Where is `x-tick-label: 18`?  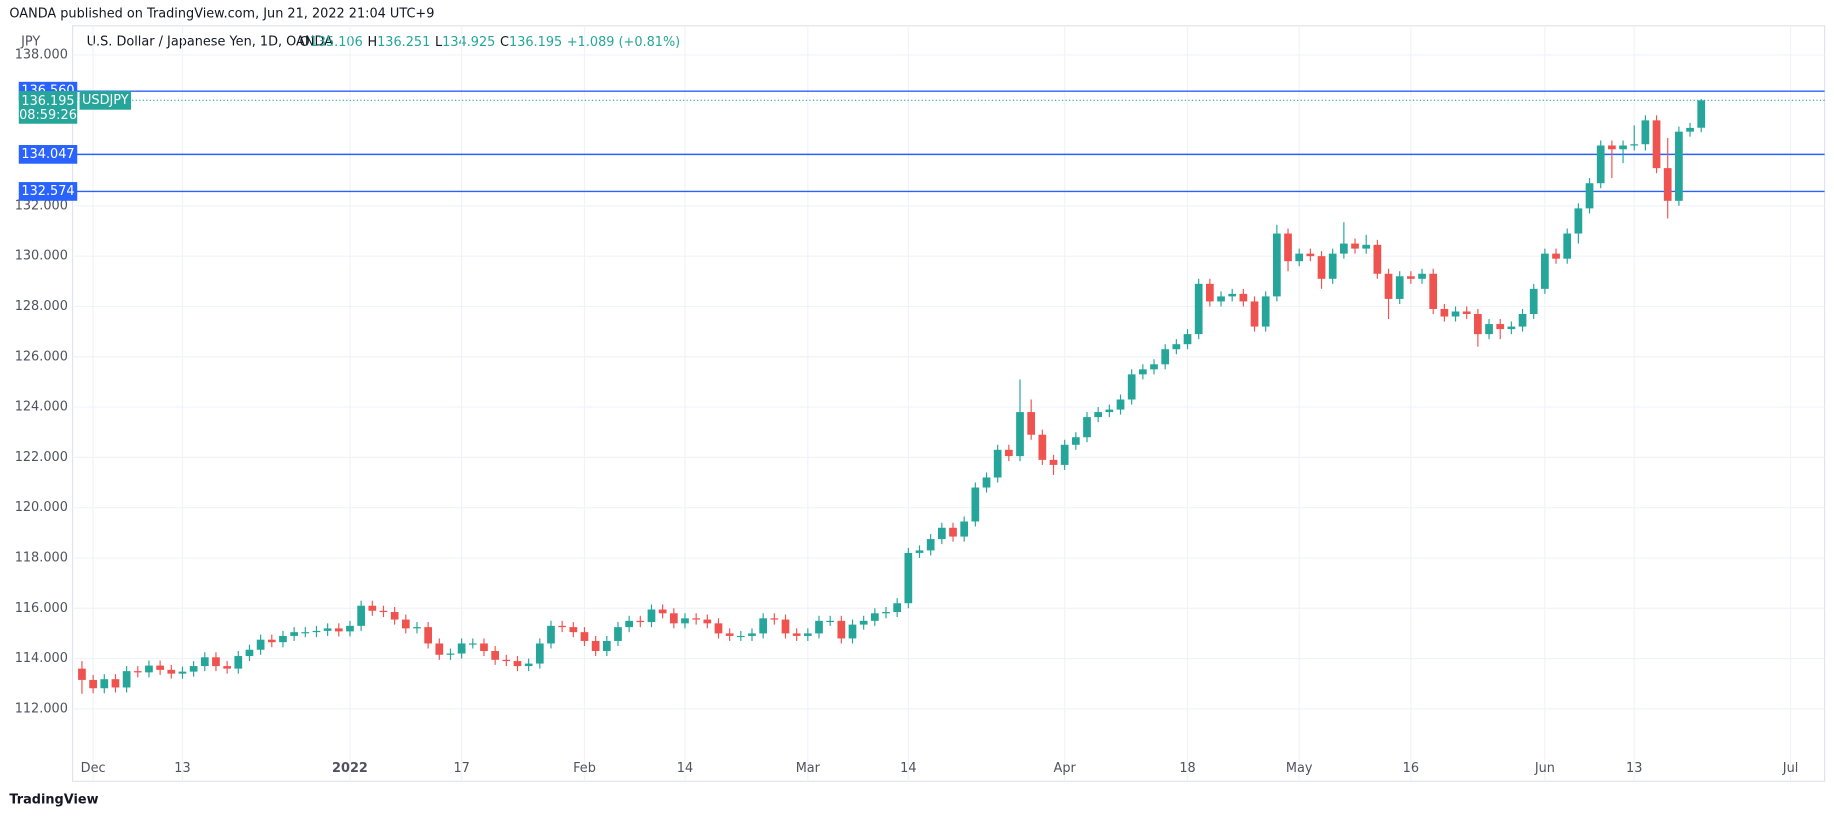
x-tick-label: 18 is located at coordinates (1187, 768).